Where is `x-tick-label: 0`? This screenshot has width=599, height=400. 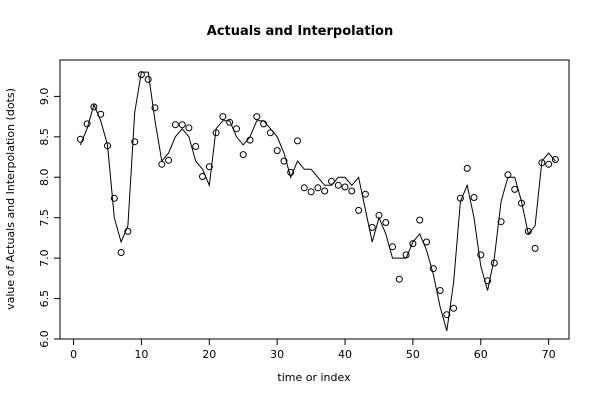 x-tick-label: 0 is located at coordinates (73, 354).